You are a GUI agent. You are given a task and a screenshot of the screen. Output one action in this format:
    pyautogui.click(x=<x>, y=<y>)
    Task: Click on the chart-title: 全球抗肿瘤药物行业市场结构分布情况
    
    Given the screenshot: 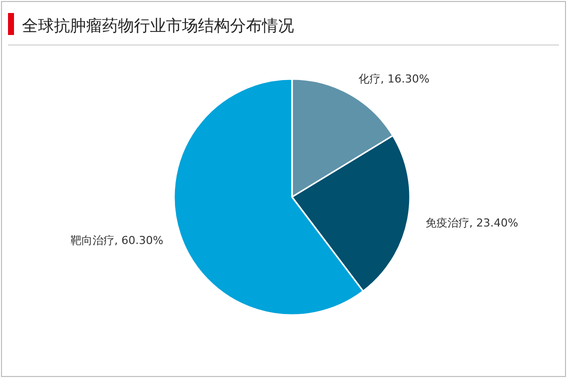 What is the action you would take?
    pyautogui.click(x=158, y=25)
    